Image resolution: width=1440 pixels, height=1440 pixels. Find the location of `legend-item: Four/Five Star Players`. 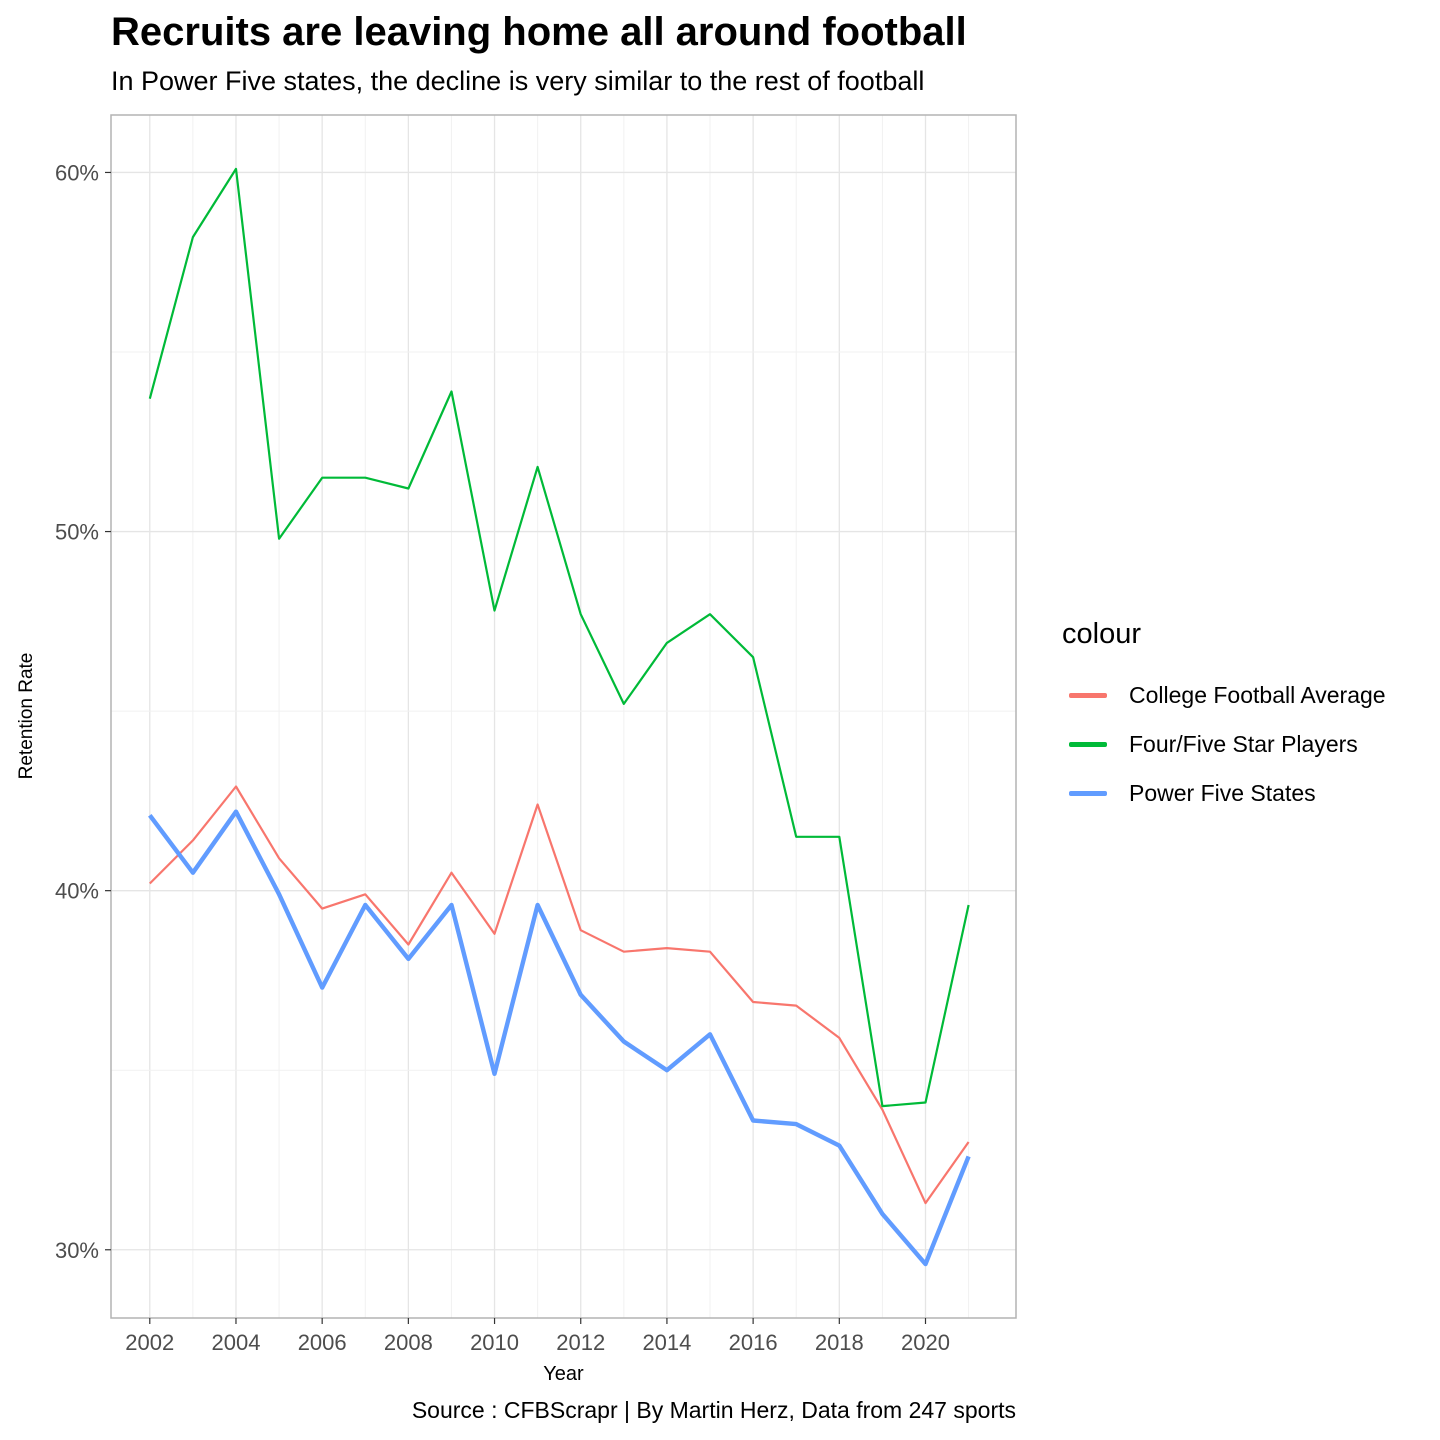

legend-item: Four/Five Star Players is located at coordinates (1224, 744).